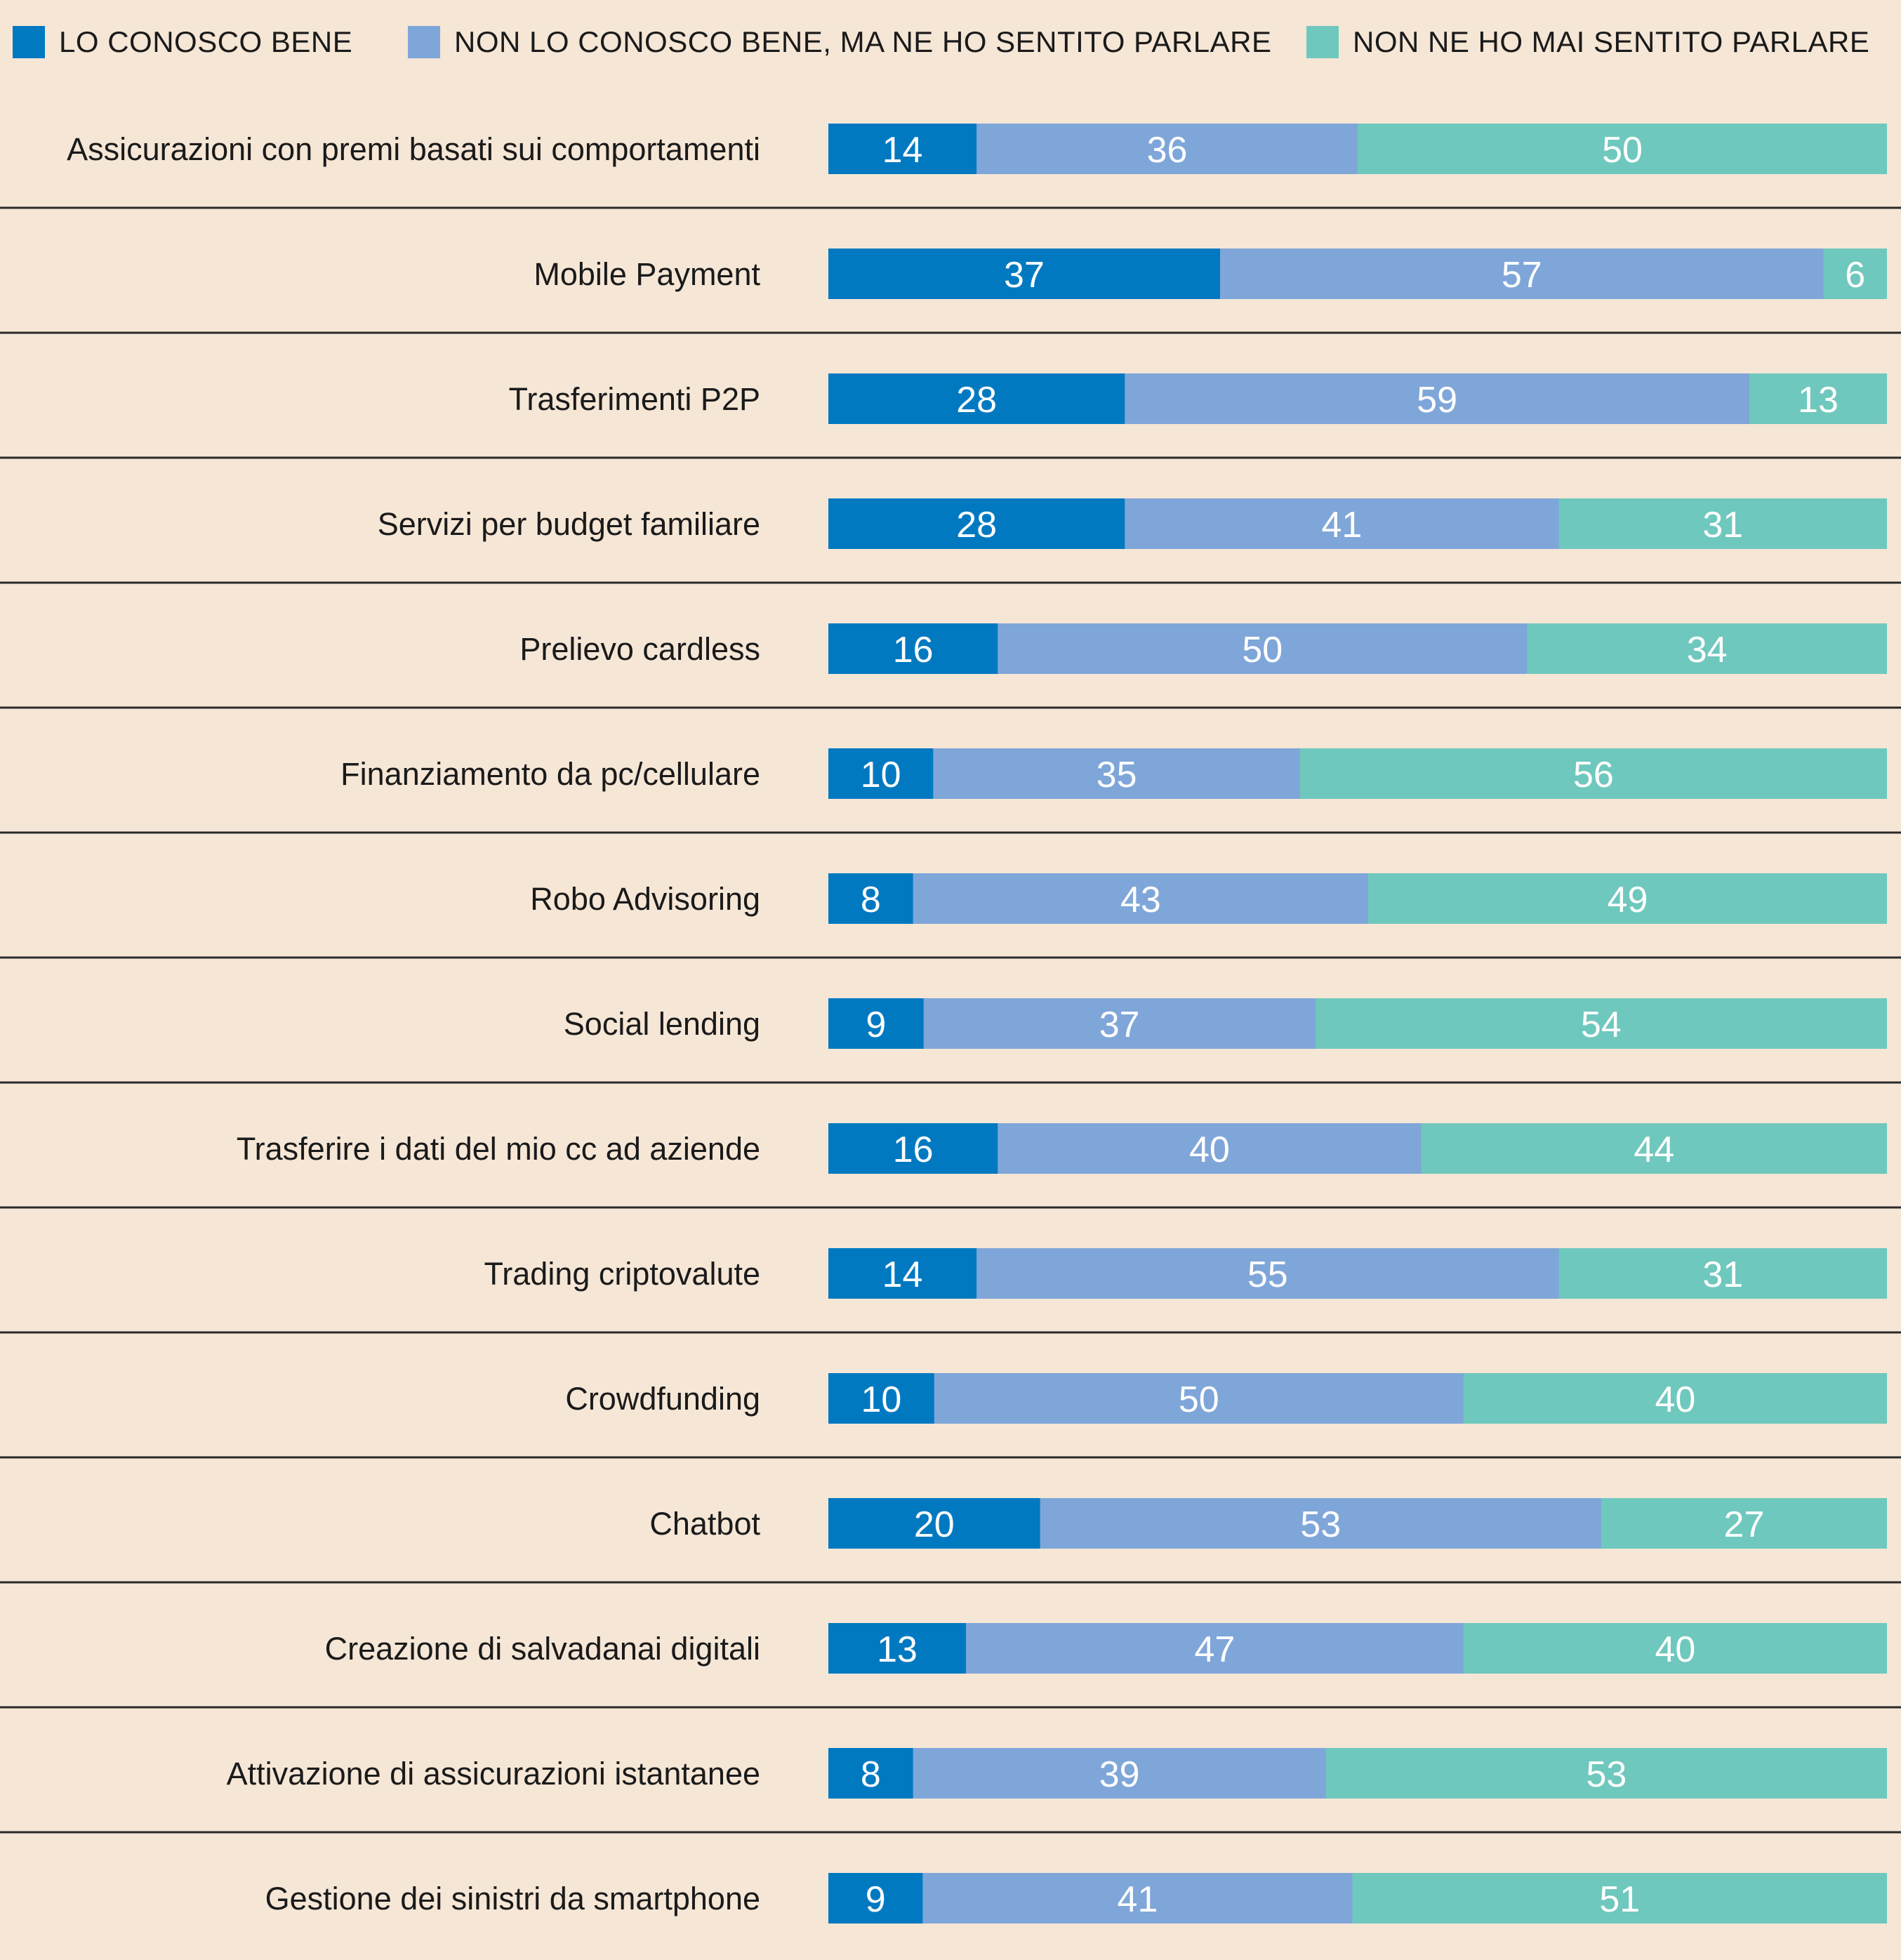 This screenshot has width=1901, height=1960. Describe the element at coordinates (647, 274) in the screenshot. I see `category-label: Mobile Payment` at that location.